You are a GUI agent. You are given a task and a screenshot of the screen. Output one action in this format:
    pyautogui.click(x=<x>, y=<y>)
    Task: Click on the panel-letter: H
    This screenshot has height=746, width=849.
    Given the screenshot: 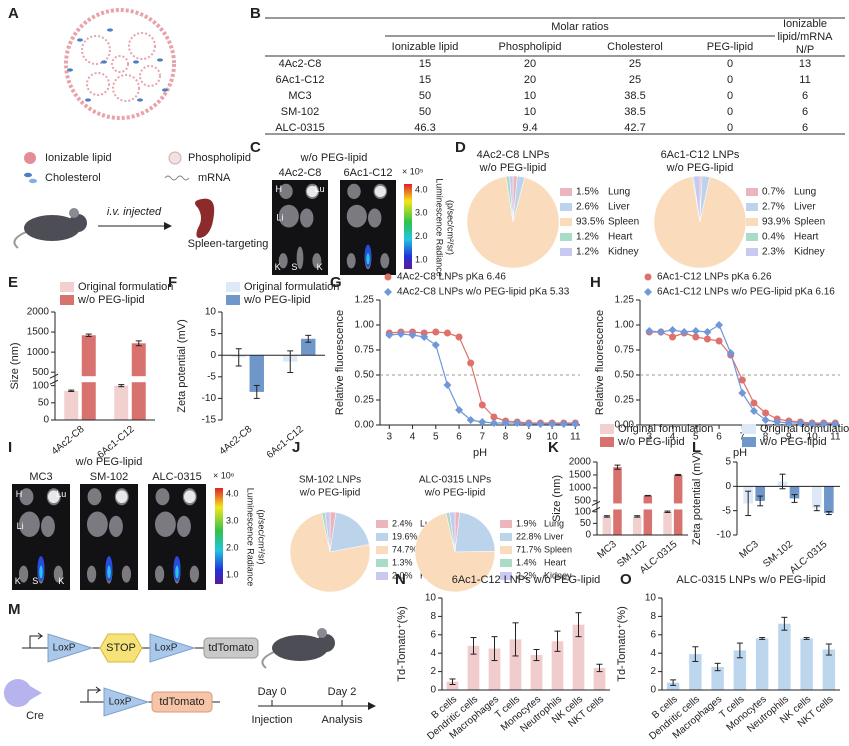 What is the action you would take?
    pyautogui.click(x=595, y=282)
    